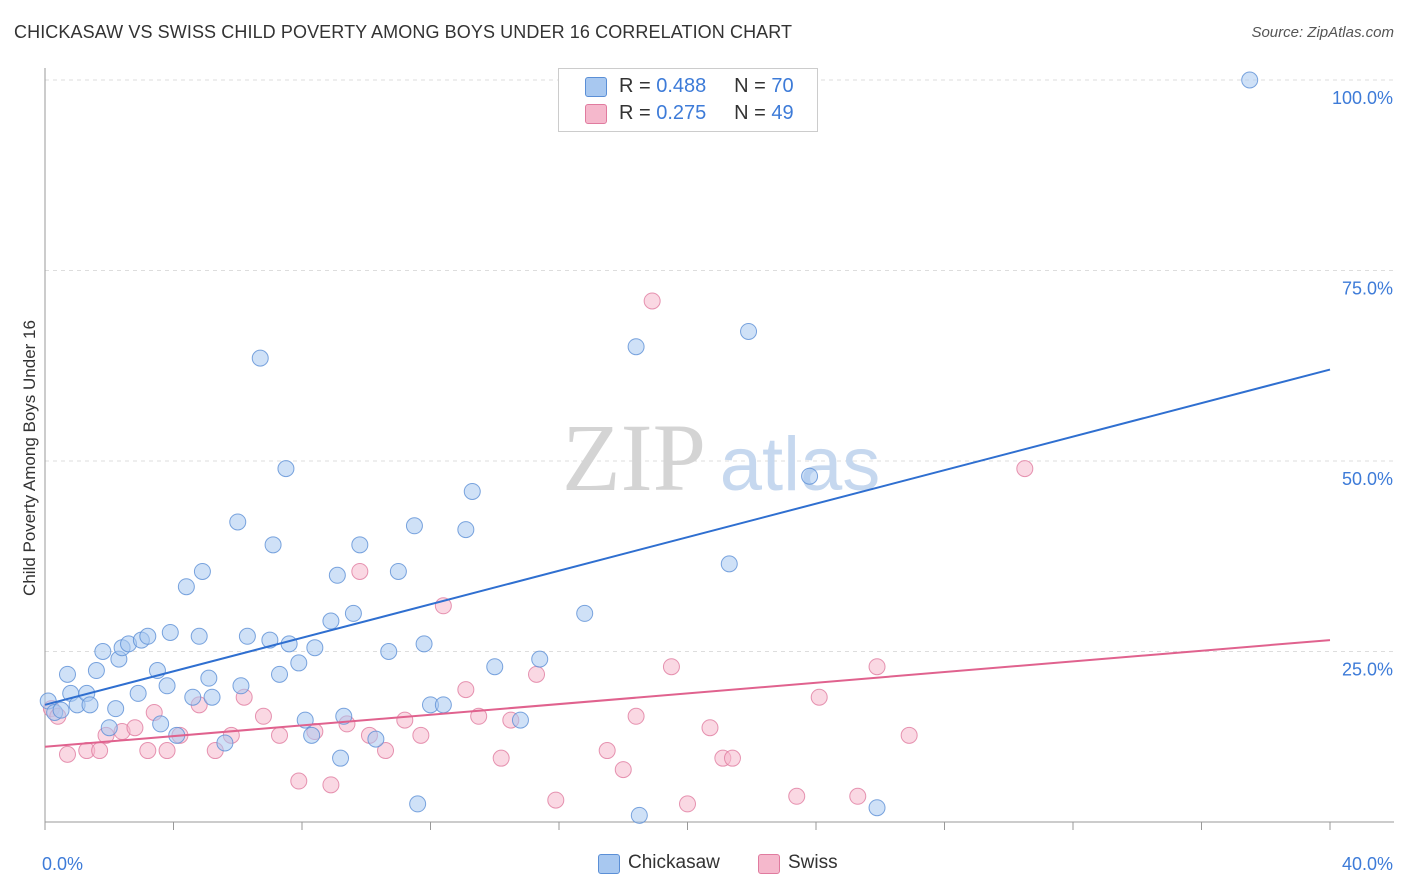 Image resolution: width=1406 pixels, height=892 pixels. Describe the element at coordinates (688, 100) in the screenshot. I see `stats-legend: R = 0.488 N = 70 R = 0.275 N = 49` at that location.